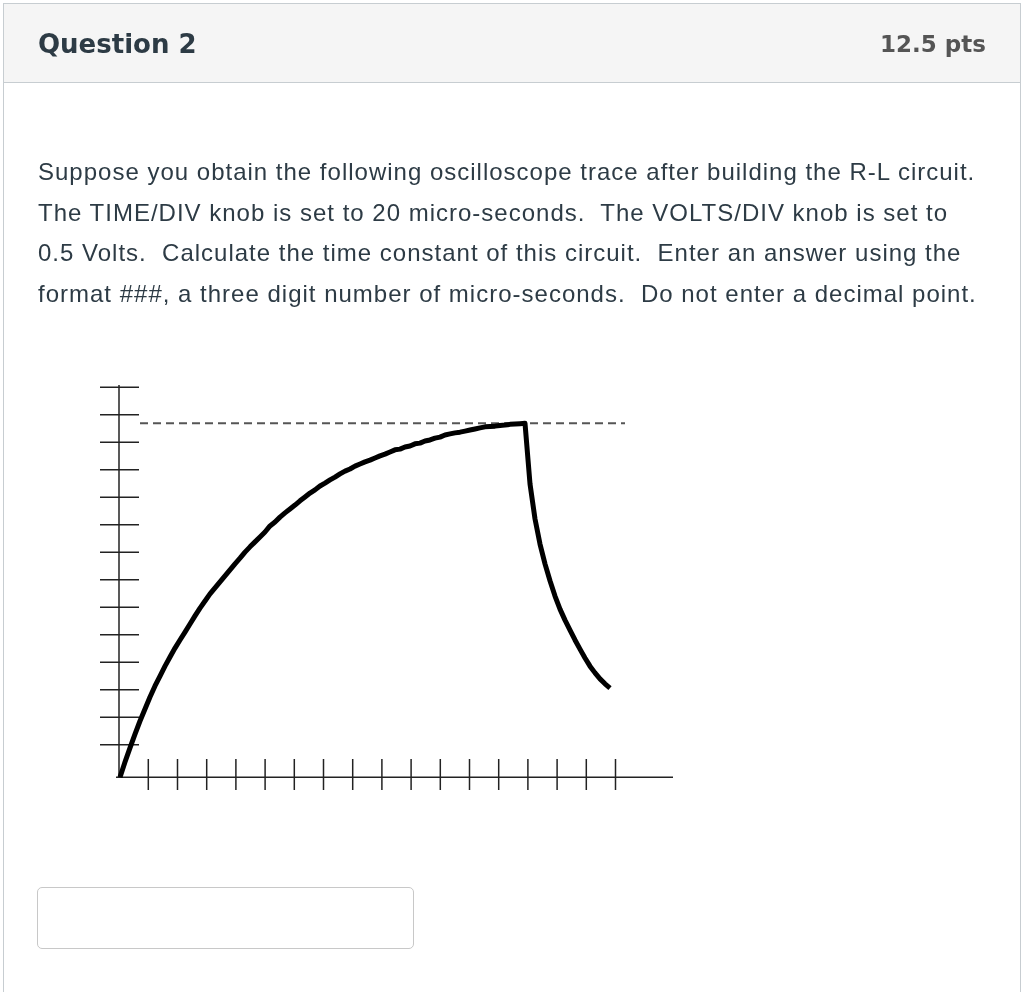 Image resolution: width=1024 pixels, height=992 pixels. Describe the element at coordinates (508, 233) in the screenshot. I see `chart-subtitle: Suppose you obtain the following oscilloscope trace after building the R-L circuit. The TIME/DIV knob is set to 20 micro-seconds. The VOLTS/DIV knob is set to 0.5 Volts. Calculate the time constant of this circuit. Enter an answer using the format ###, a three digit number of micro-seconds. Do not enter a decimal point.` at that location.